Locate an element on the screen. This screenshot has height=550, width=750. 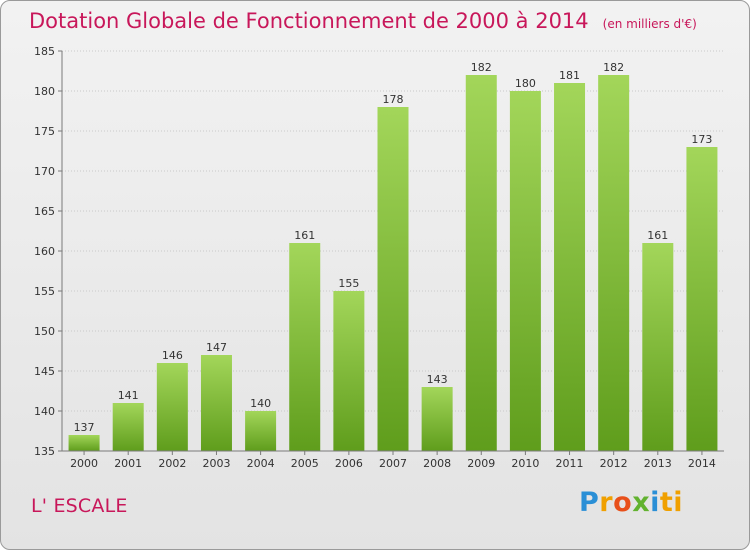
x-tick-label: 2009 is located at coordinates (481, 463).